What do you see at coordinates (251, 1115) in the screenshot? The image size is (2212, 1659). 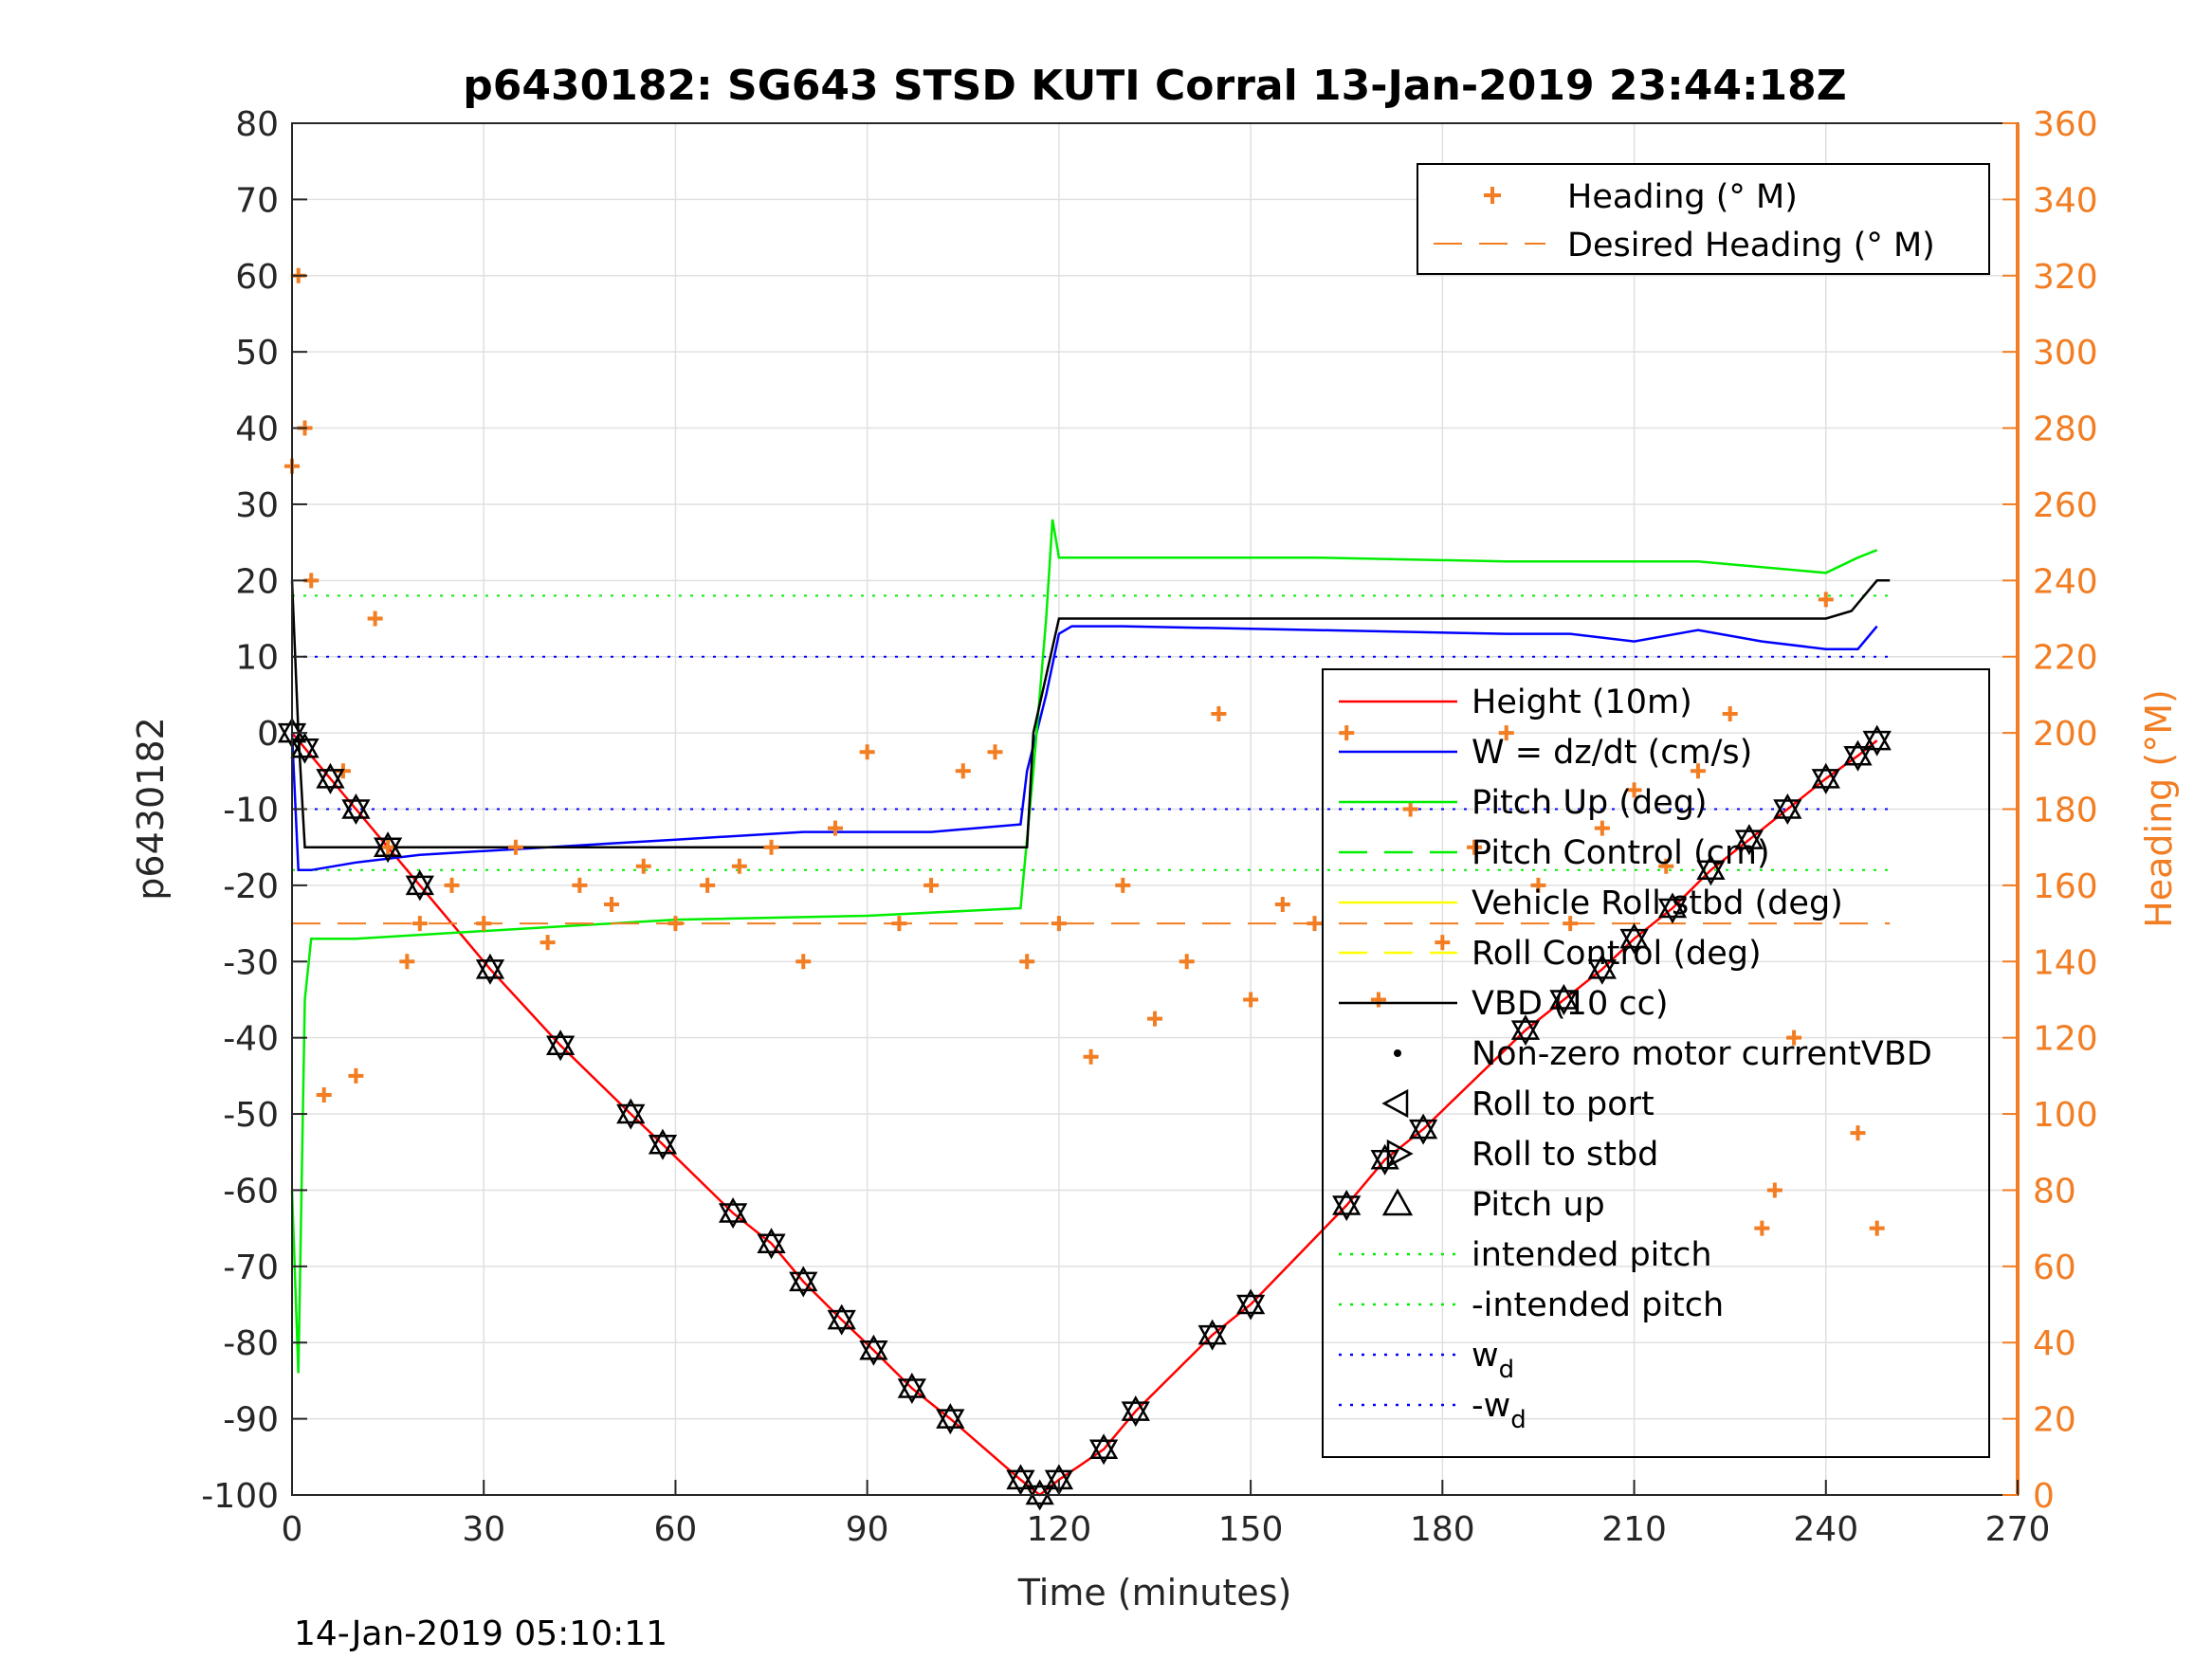 I see `y-tick-label: -50` at bounding box center [251, 1115].